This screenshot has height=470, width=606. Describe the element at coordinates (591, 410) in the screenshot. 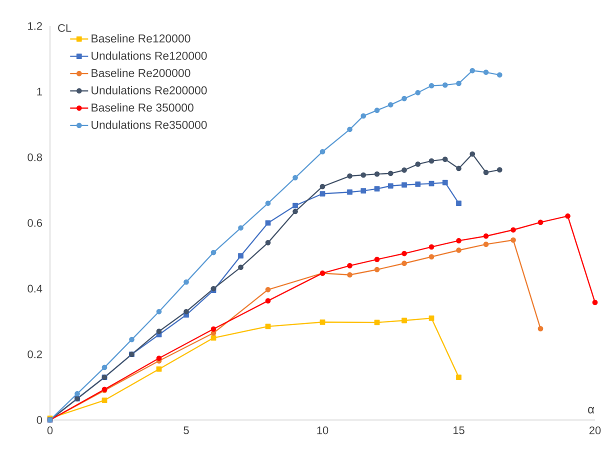

I see `x-axis-title: α` at that location.